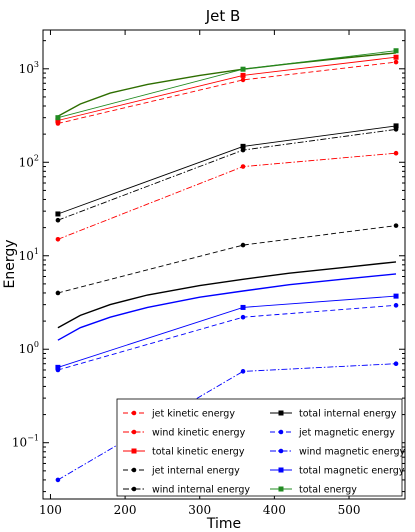  I want to click on y-tick-label: 10⁰, so click(29, 348).